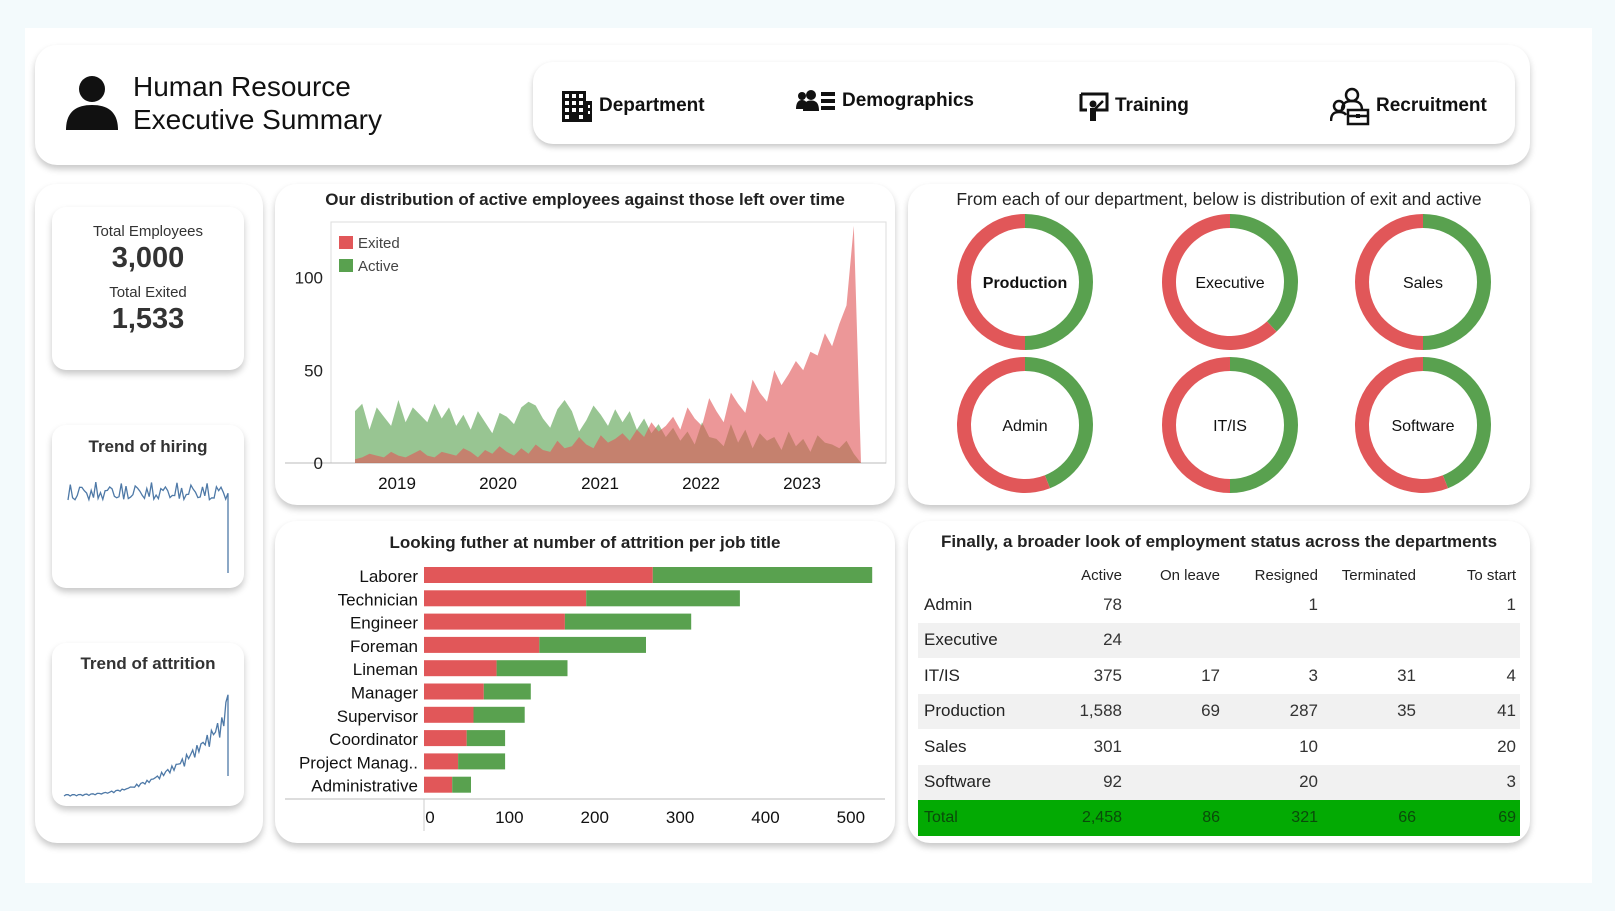 This screenshot has height=911, width=1615. What do you see at coordinates (942, 675) in the screenshot?
I see `row-name: IT/IS` at bounding box center [942, 675].